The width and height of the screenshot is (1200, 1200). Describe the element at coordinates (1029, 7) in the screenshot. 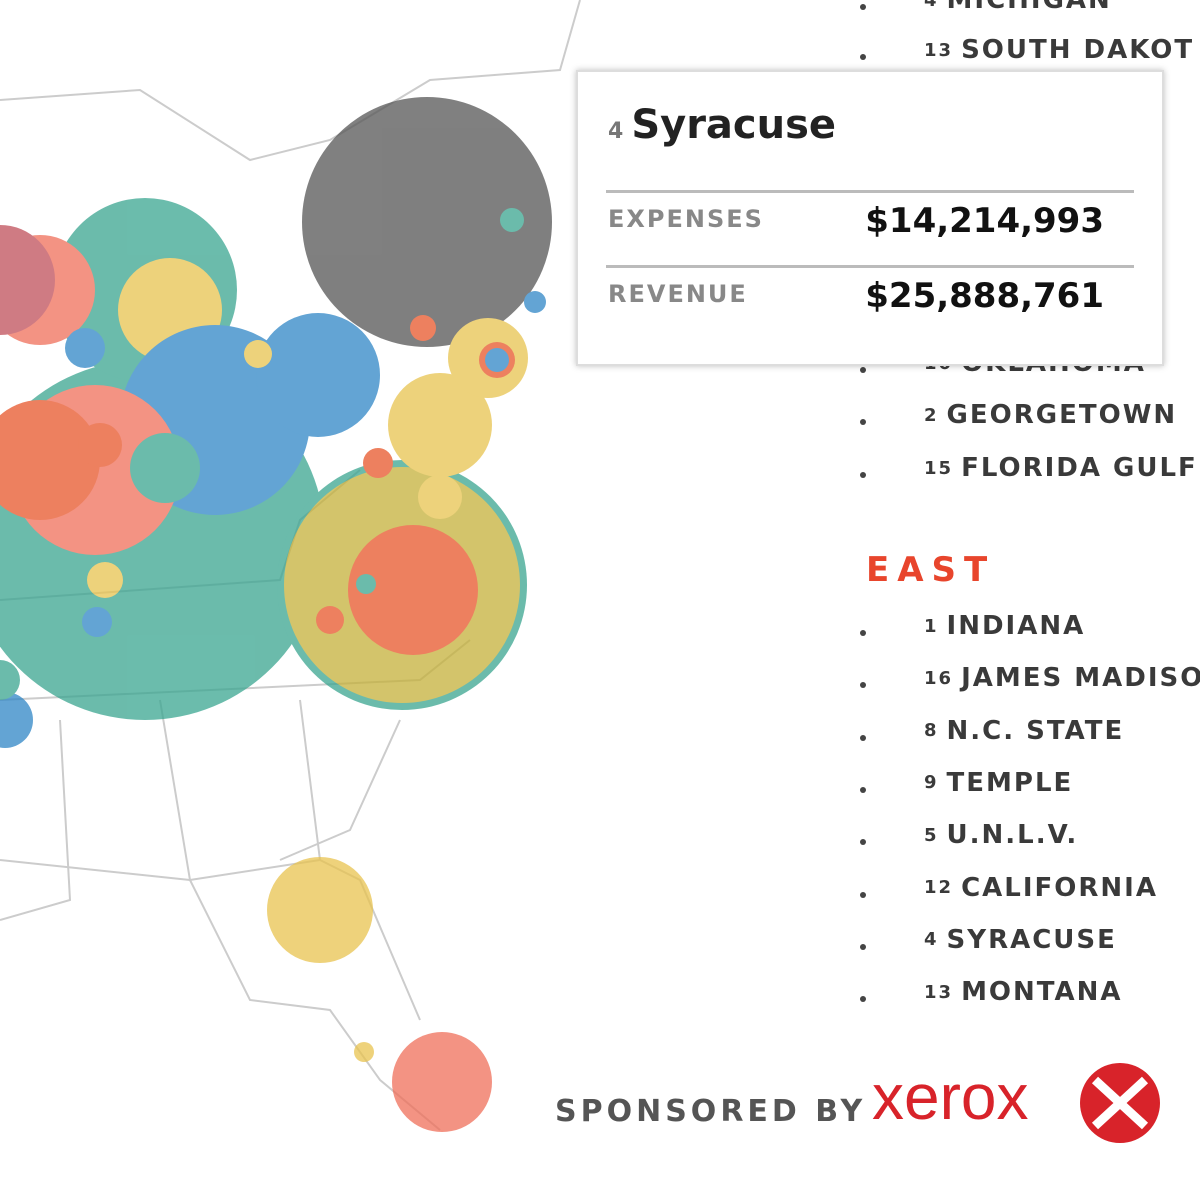

I see `team: MICHIGAN` at that location.